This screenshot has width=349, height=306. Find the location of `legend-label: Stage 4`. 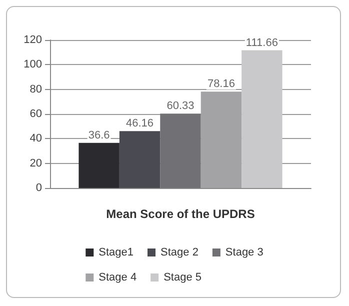

legend-label: Stage 4 is located at coordinates (117, 278).